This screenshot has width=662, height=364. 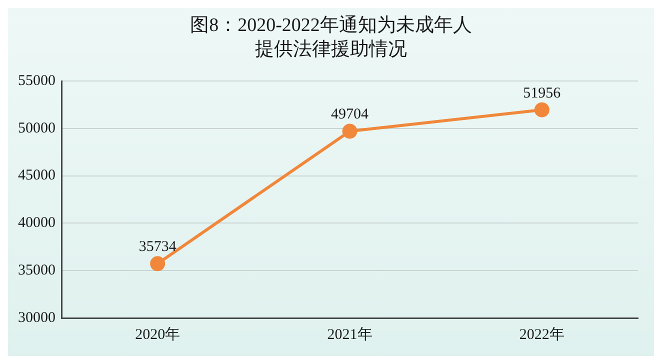 What do you see at coordinates (157, 334) in the screenshot?
I see `x-tick-label: 2020年` at bounding box center [157, 334].